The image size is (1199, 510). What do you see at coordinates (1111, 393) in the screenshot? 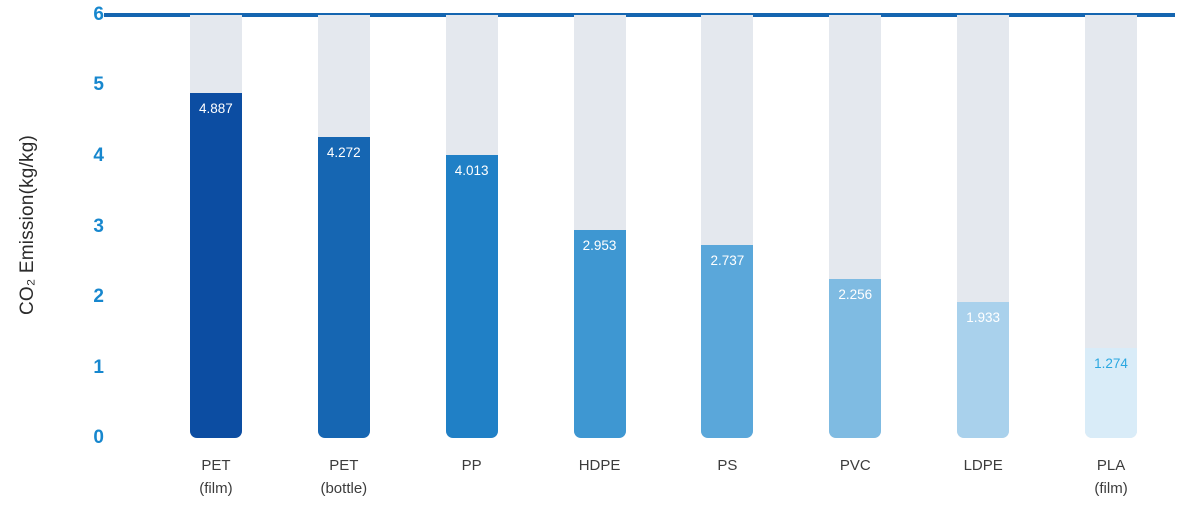
I see `bar: 1.274` at bounding box center [1111, 393].